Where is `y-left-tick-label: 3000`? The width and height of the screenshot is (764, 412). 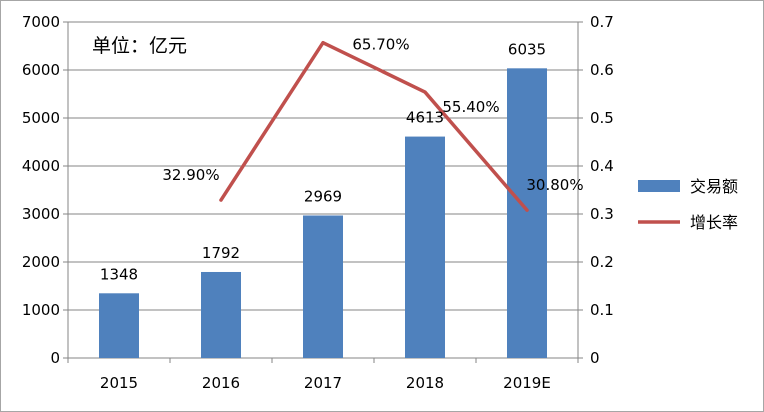 y-left-tick-label: 3000 is located at coordinates (41, 214).